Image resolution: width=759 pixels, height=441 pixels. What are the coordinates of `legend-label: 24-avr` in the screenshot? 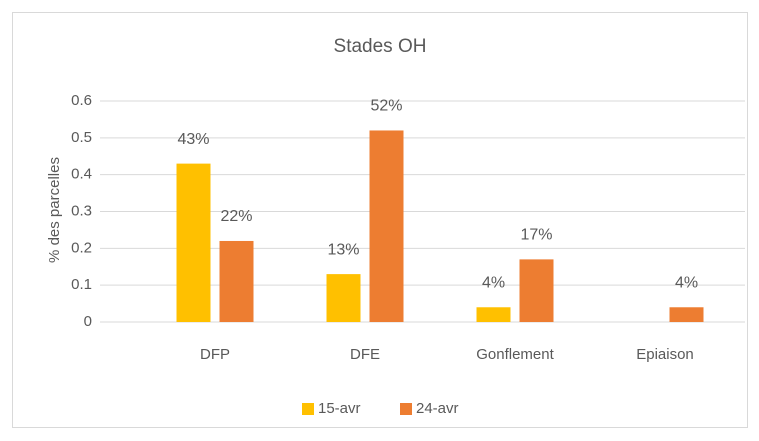 It's located at (437, 408).